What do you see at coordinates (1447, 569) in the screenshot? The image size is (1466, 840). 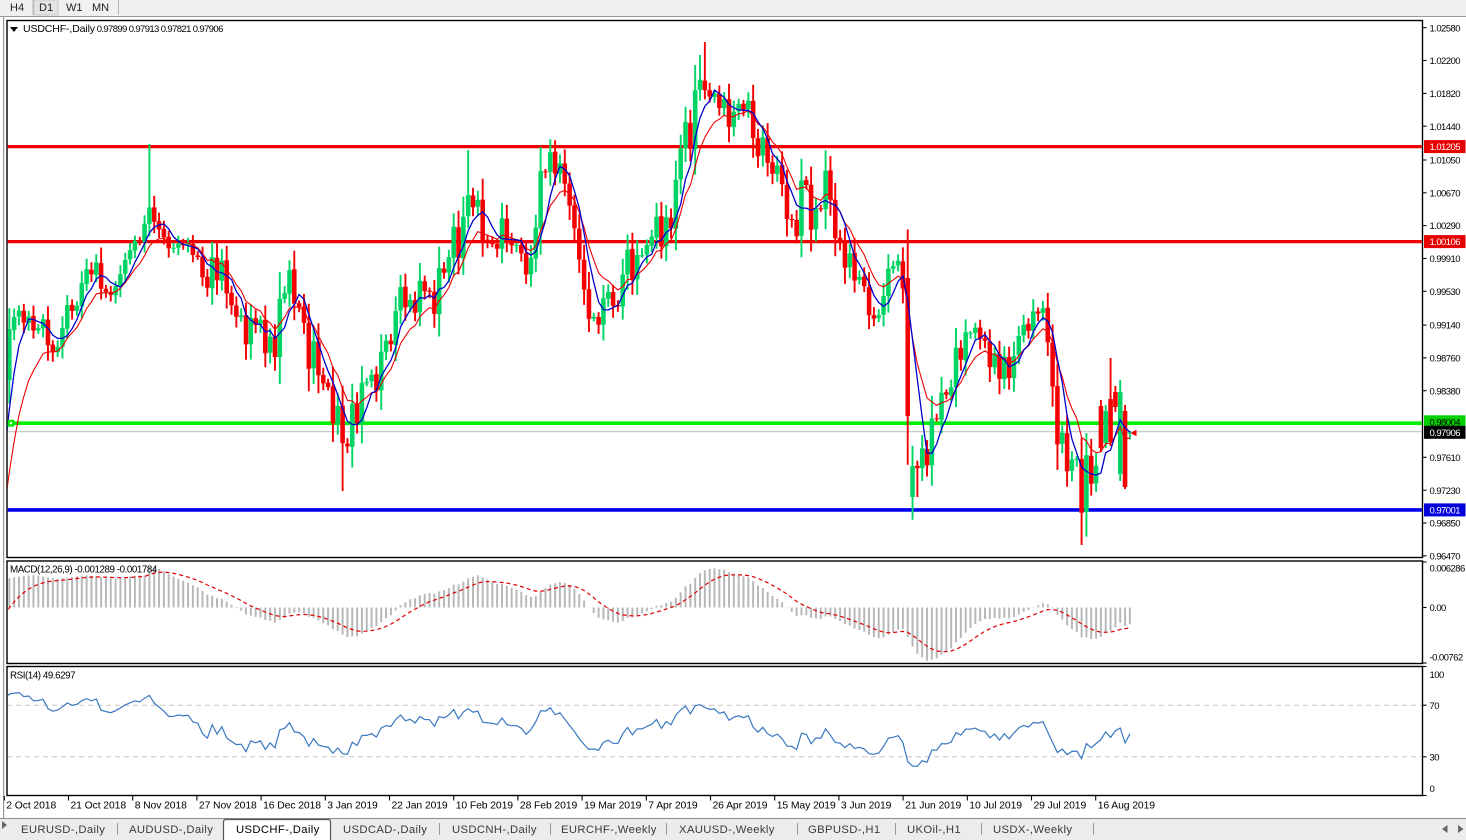 I see `svg-text: 0.006286` at bounding box center [1447, 569].